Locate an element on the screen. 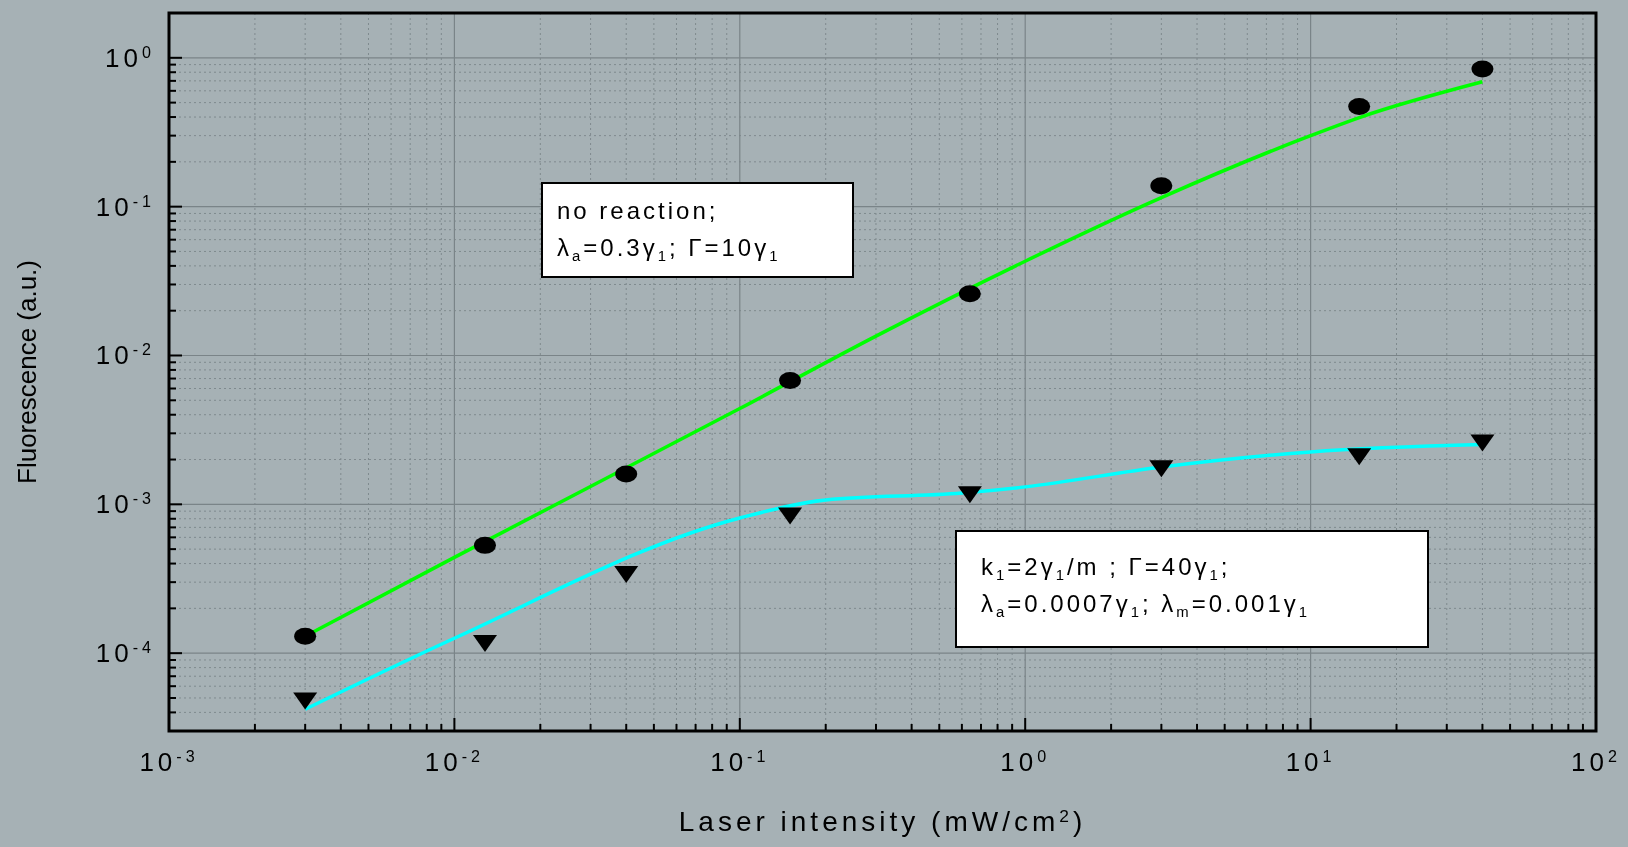 This screenshot has width=1628, height=847. x-tick-label: 10$^{-1}$ is located at coordinates (740, 762).